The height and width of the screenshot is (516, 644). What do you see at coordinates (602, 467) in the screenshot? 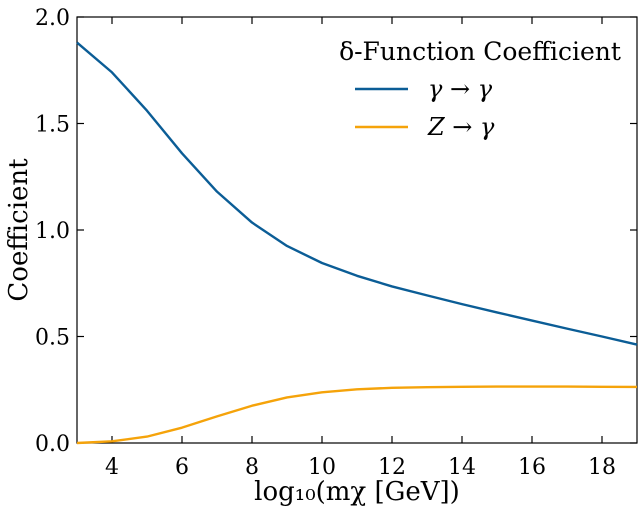
I see `x-tick-label: 18` at bounding box center [602, 467].